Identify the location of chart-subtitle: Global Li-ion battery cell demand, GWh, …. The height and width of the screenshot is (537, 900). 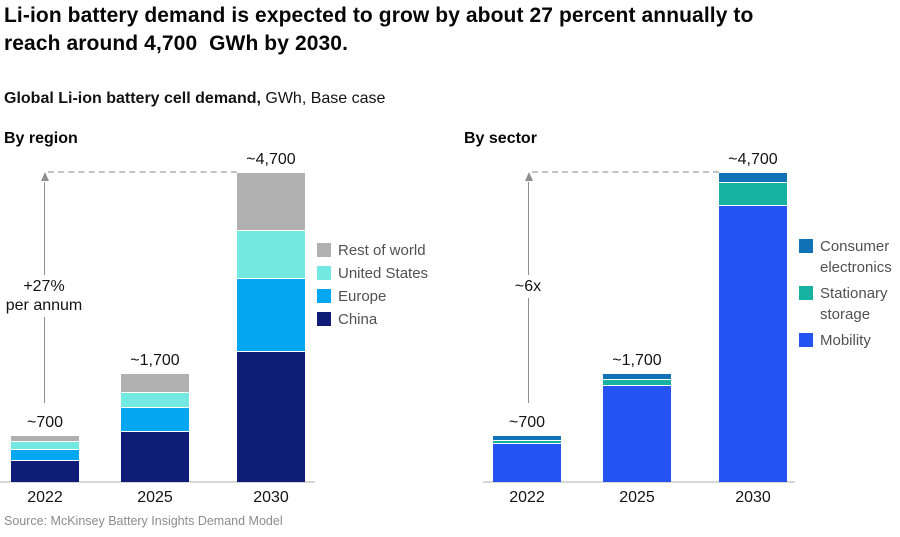
(194, 99).